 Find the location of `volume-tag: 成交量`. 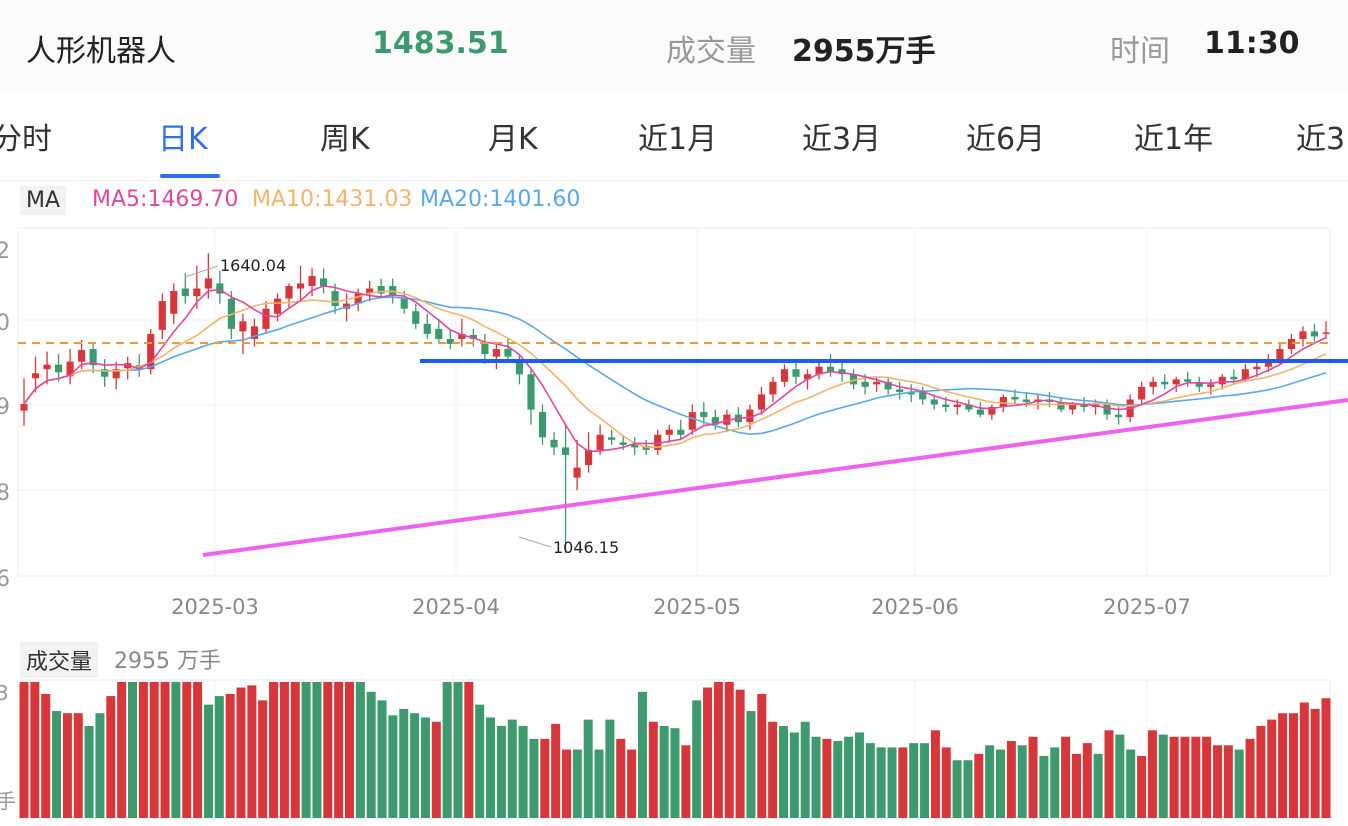

volume-tag: 成交量 is located at coordinates (59, 660).